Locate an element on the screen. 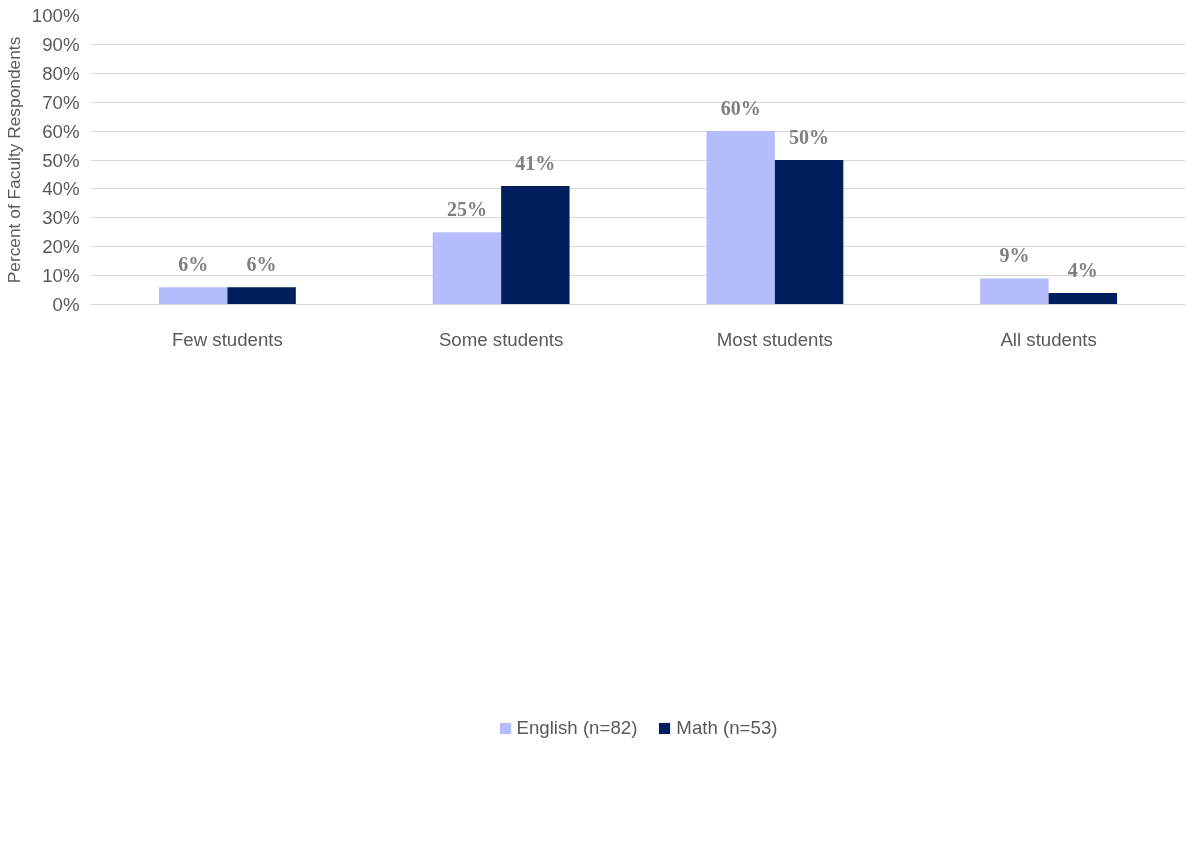 Image resolution: width=1201 pixels, height=865 pixels. y-tick-label: 20% is located at coordinates (61, 247).